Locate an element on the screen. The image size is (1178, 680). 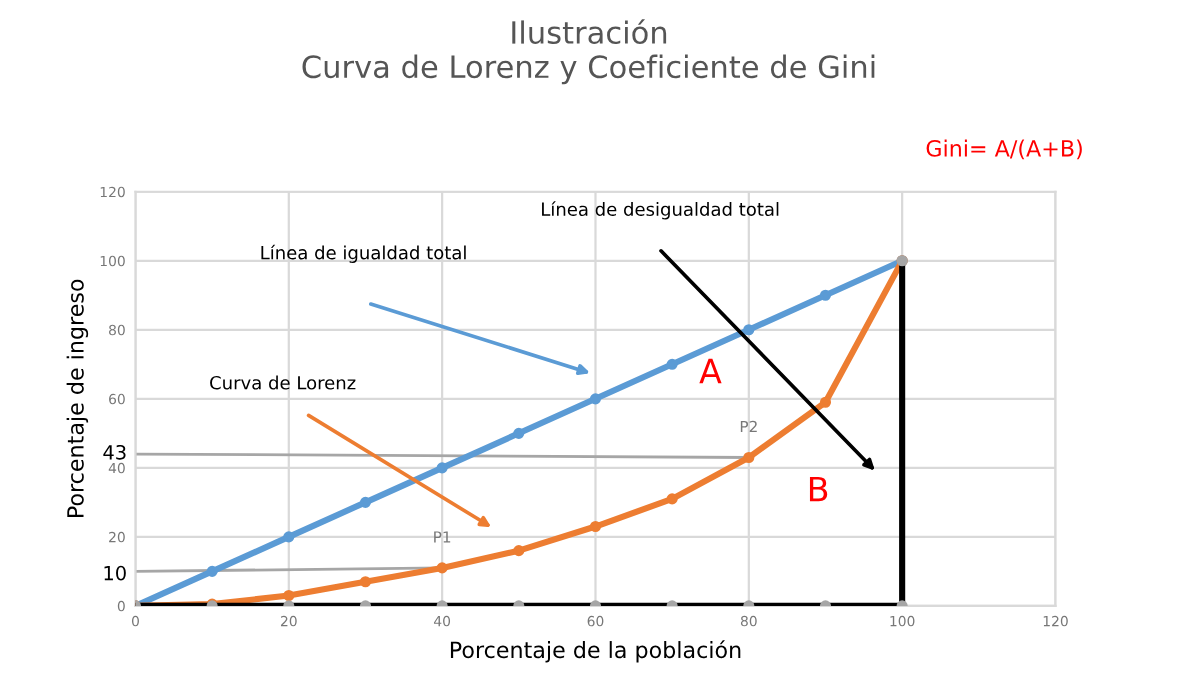
x-axis-title: Porcentaje de la población is located at coordinates (595, 651).